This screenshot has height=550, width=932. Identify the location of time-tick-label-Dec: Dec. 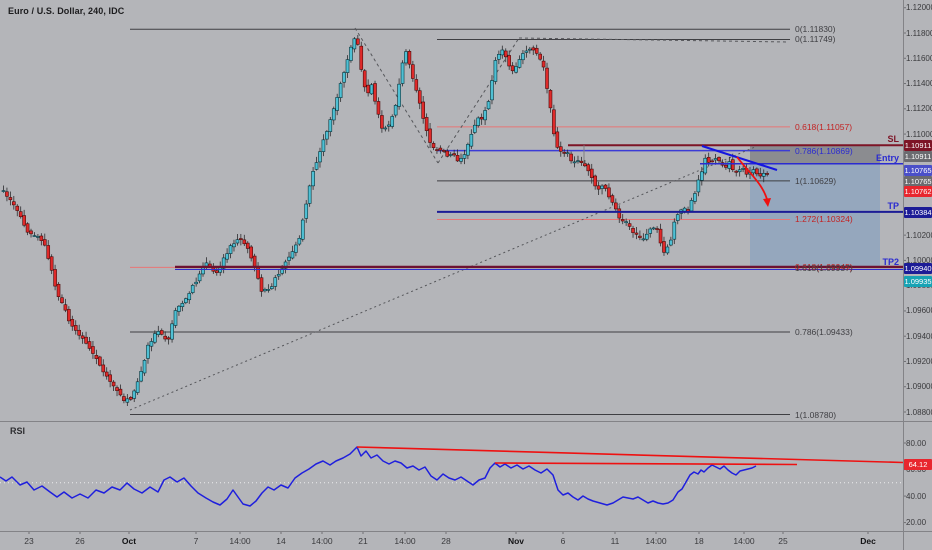
(868, 541).